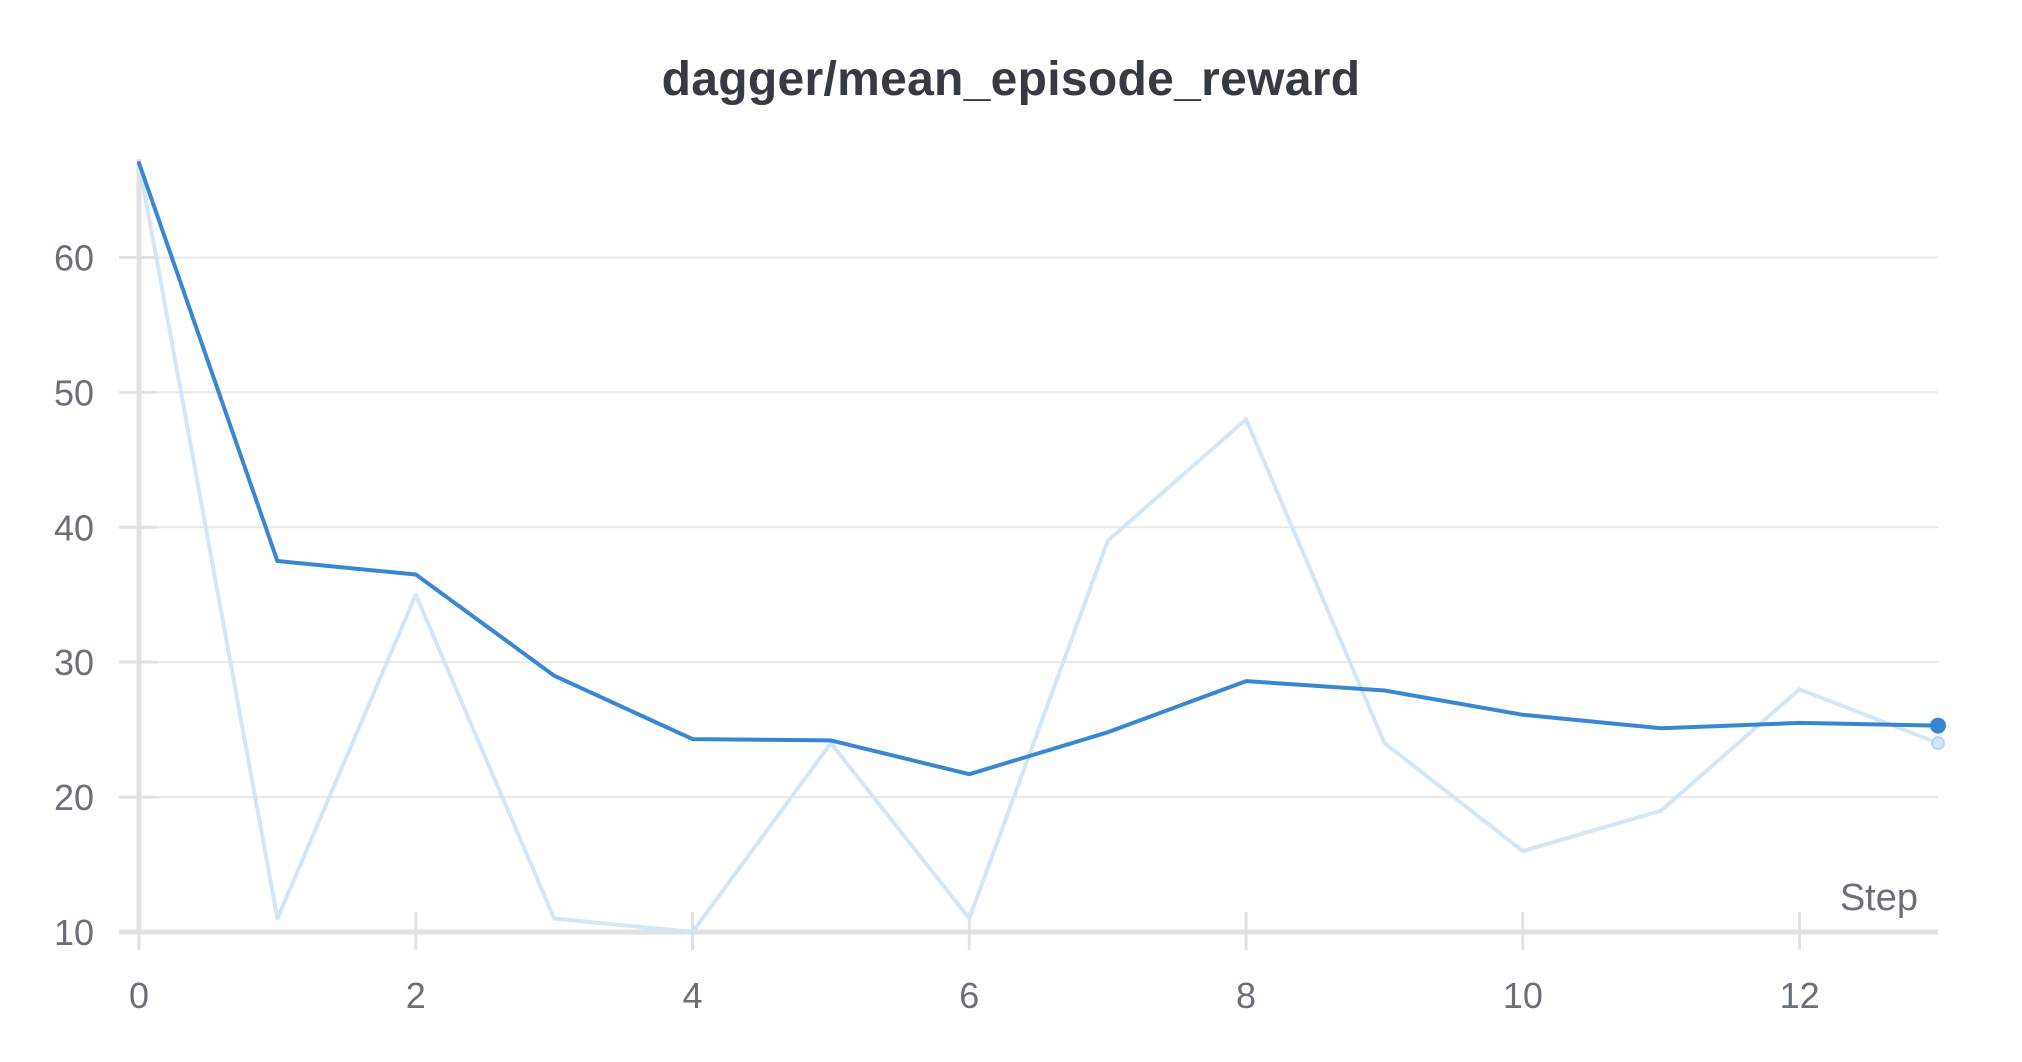  Describe the element at coordinates (1938, 725) in the screenshot. I see `series-endpoint-smoothed` at that location.